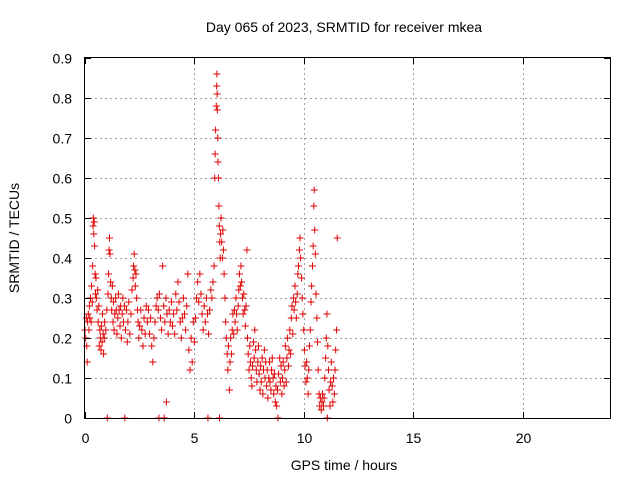  What do you see at coordinates (63, 59) in the screenshot?
I see `y-tick-label: 0.9` at bounding box center [63, 59].